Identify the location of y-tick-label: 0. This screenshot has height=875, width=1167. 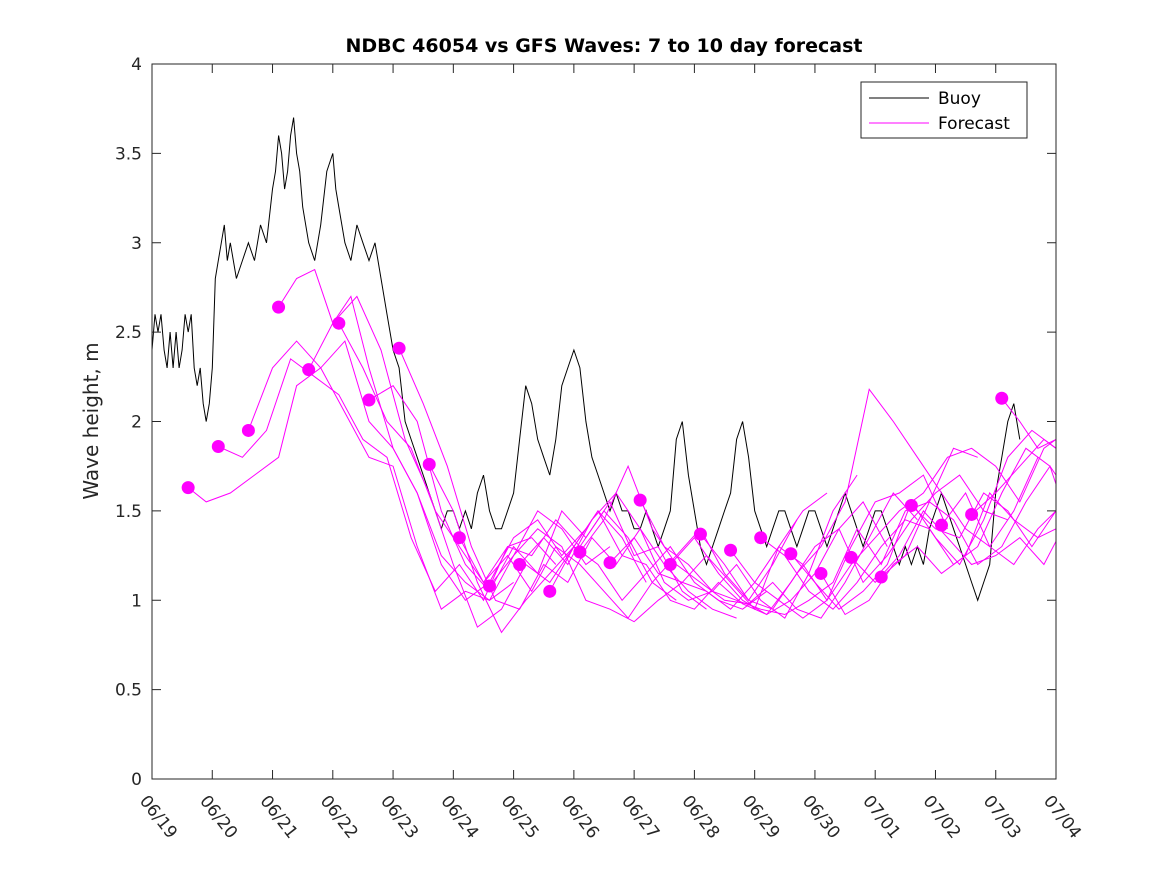
(136, 780).